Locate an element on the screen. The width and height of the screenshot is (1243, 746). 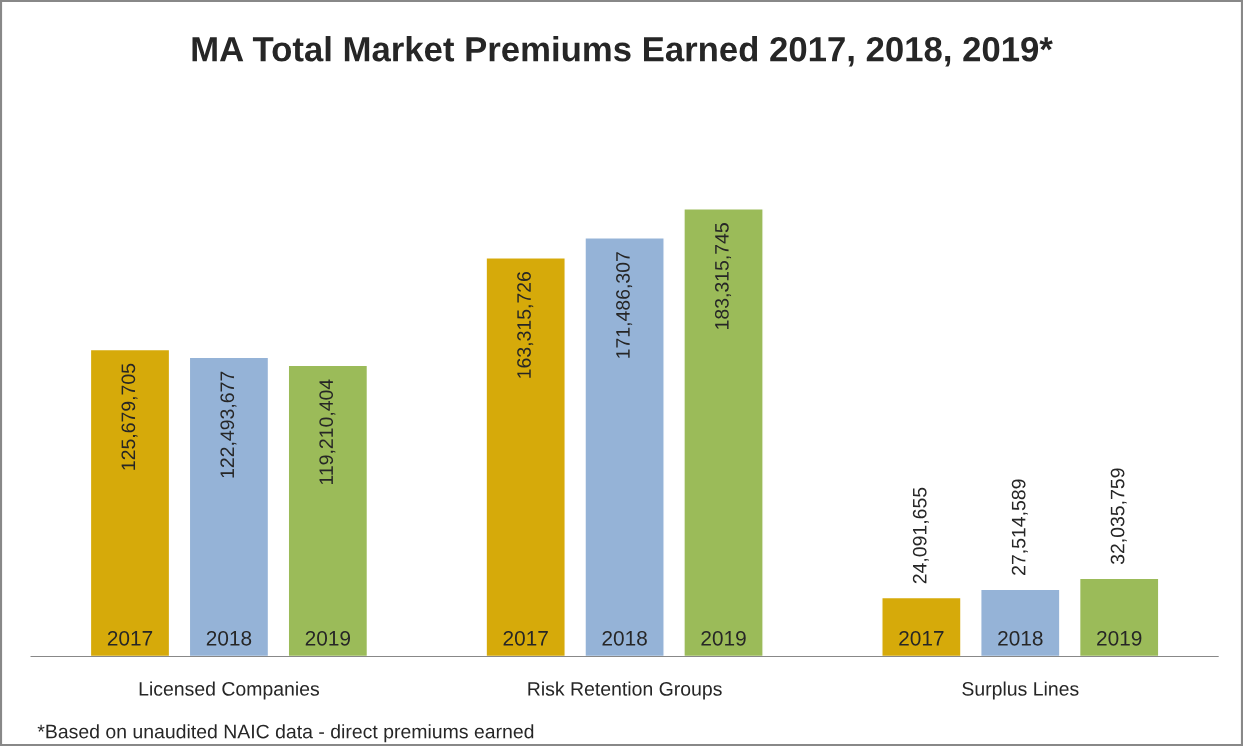
data-label: 122,493,677 is located at coordinates (228, 424).